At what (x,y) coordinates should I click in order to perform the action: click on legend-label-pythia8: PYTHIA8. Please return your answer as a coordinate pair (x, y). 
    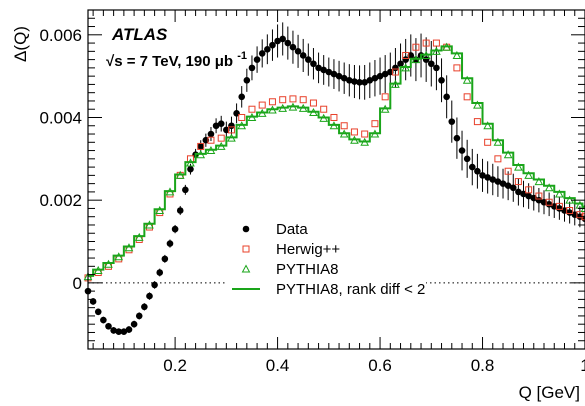
    Looking at the image, I should click on (307, 269).